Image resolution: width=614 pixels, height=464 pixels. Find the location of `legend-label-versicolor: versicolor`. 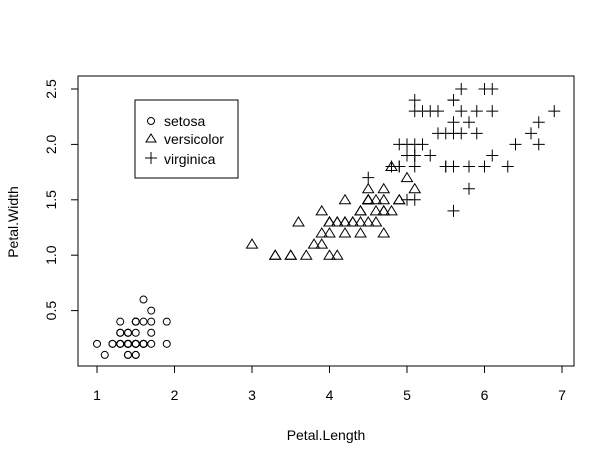

legend-label-versicolor: versicolor is located at coordinates (194, 139).